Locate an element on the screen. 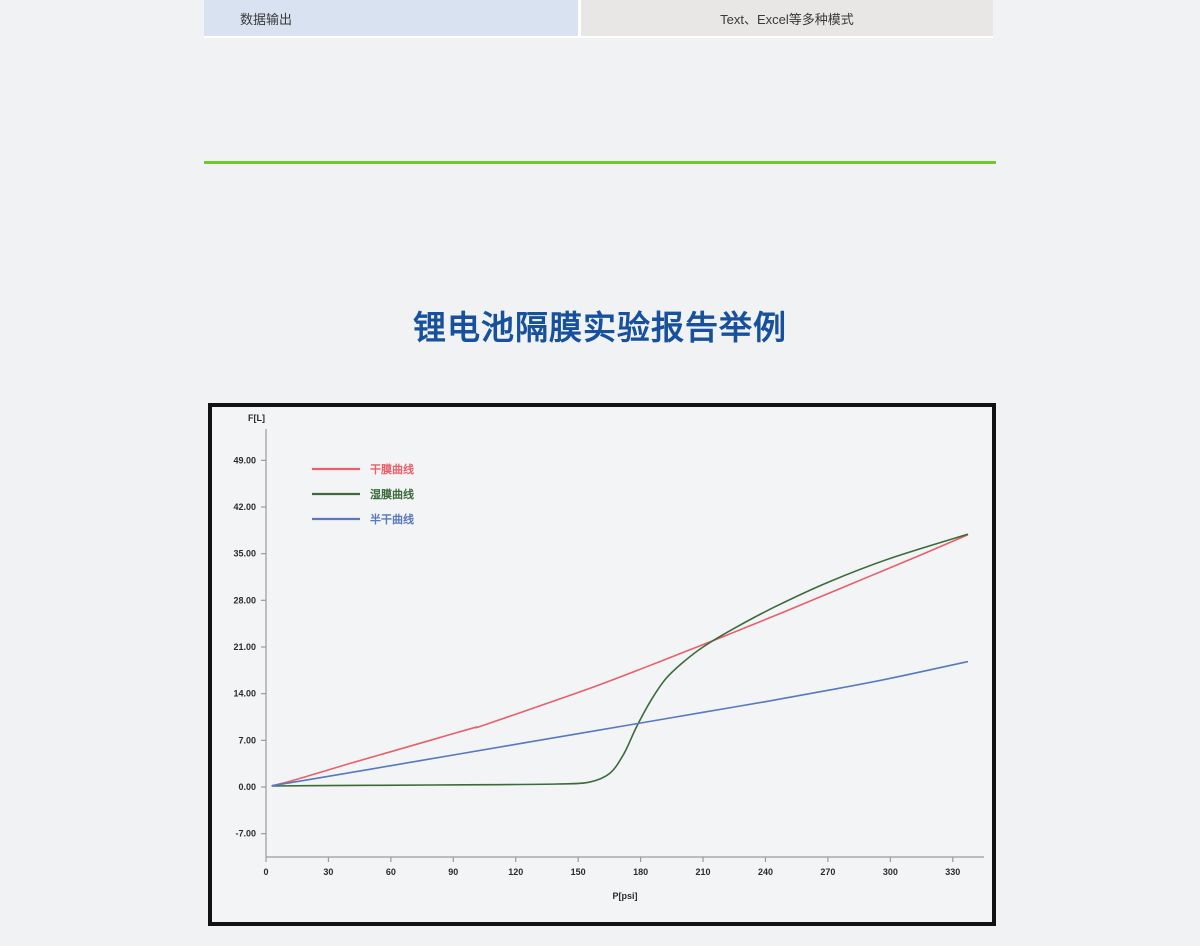 This screenshot has height=946, width=1200. x-tick-label: 180 is located at coordinates (640, 872).